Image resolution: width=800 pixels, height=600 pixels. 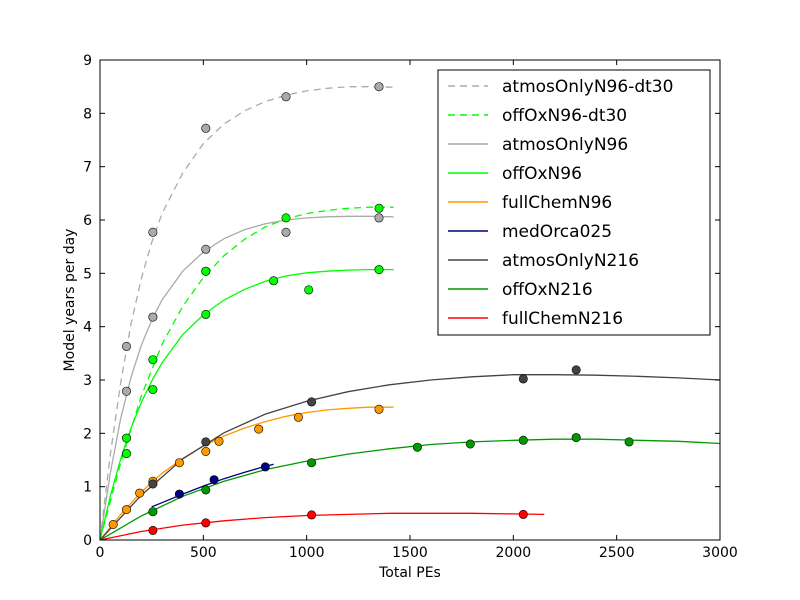 I want to click on legend-label-offOxN96-dt30: offOxN96-dt30, so click(x=564, y=116).